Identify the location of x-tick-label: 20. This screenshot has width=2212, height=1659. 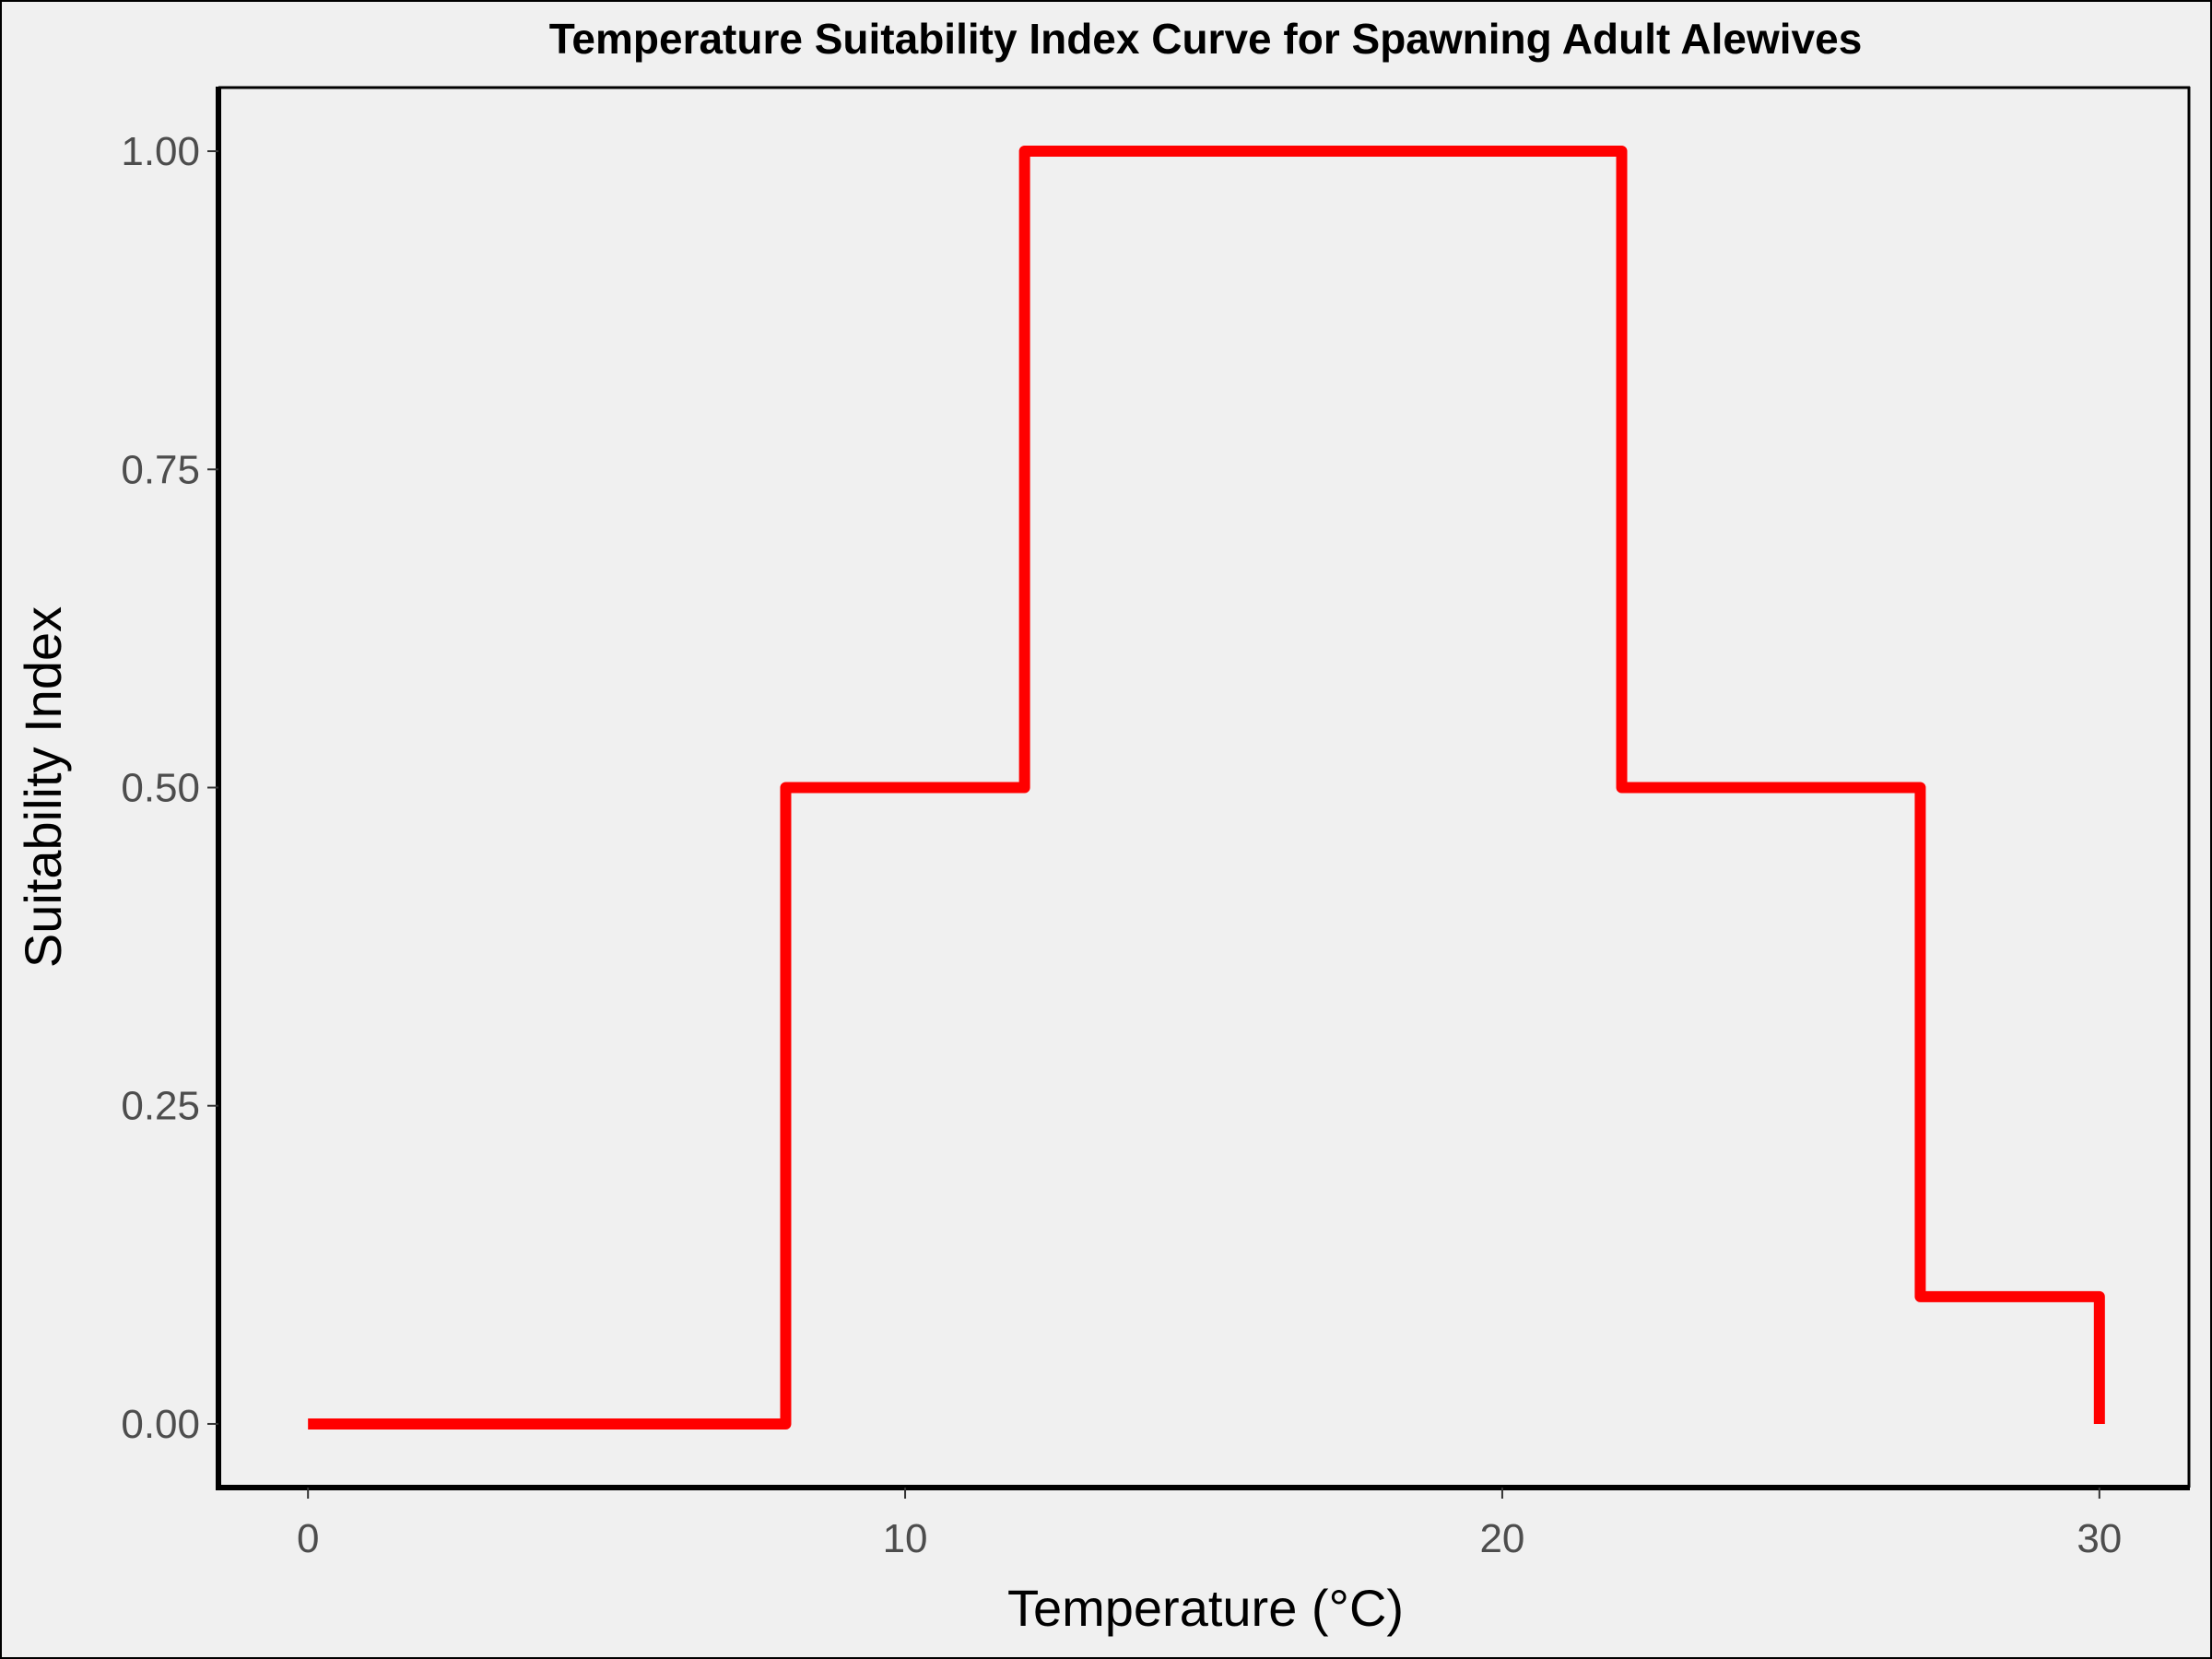
(1501, 1538).